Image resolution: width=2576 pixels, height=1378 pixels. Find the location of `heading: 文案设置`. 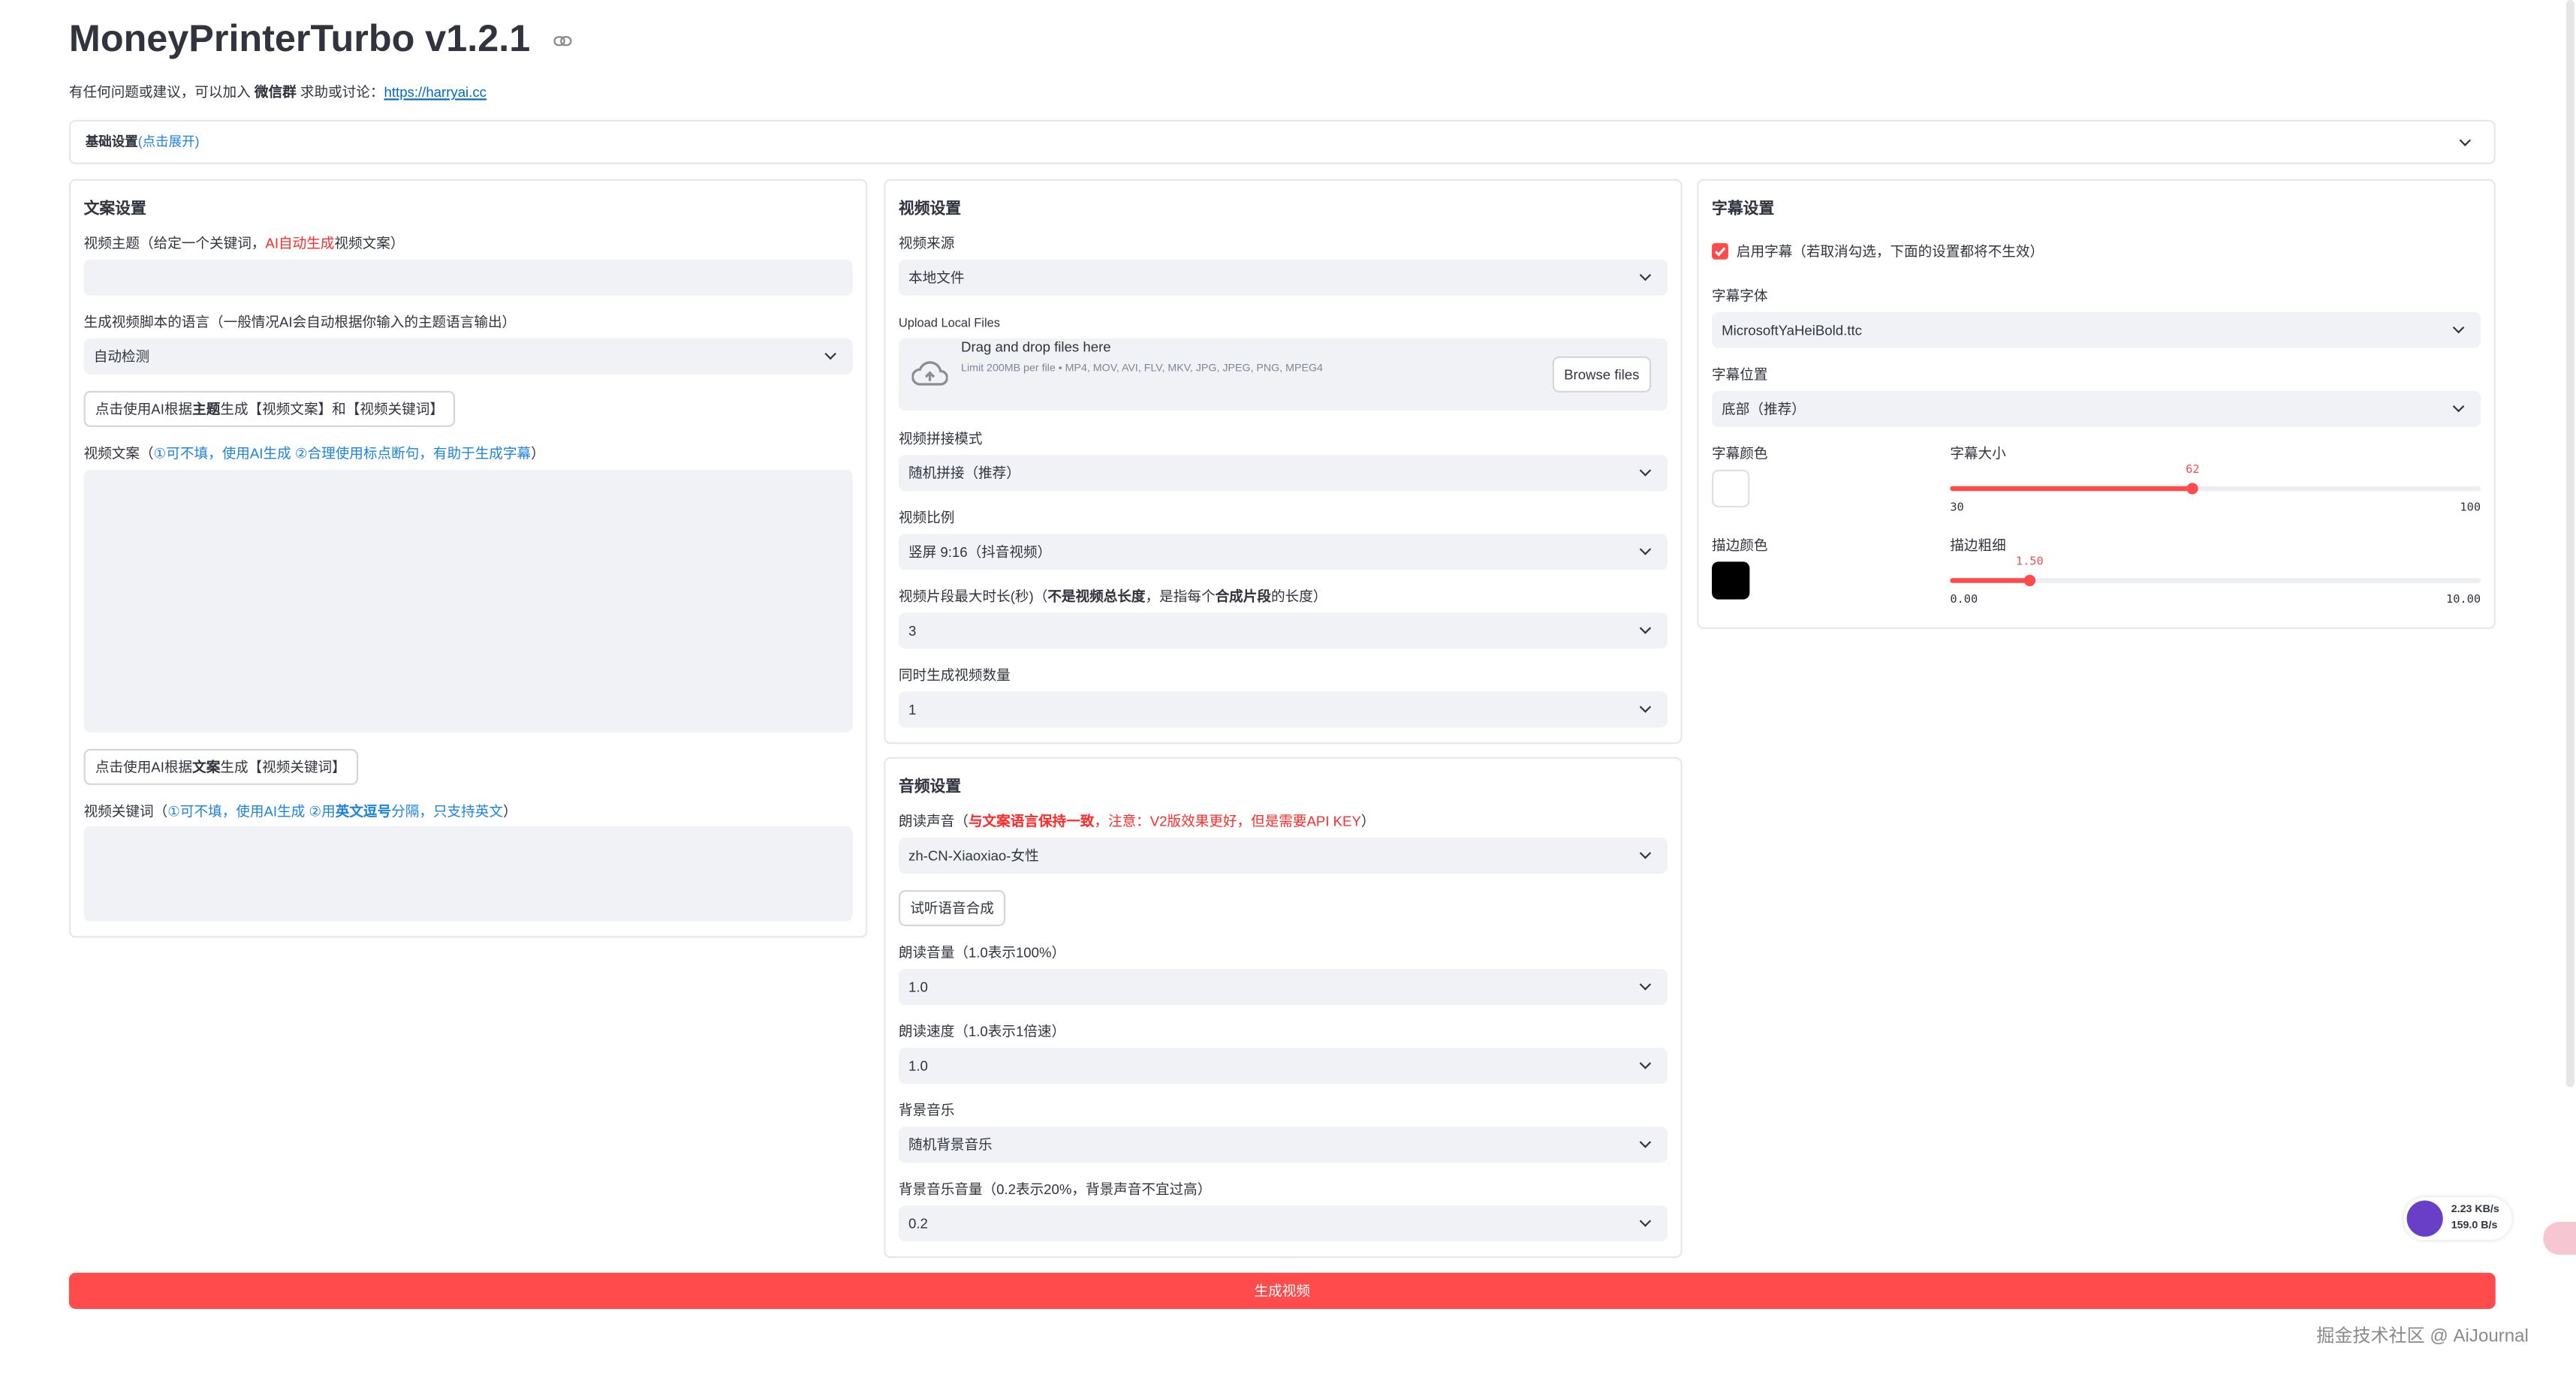

heading: 文案设置 is located at coordinates (114, 209).